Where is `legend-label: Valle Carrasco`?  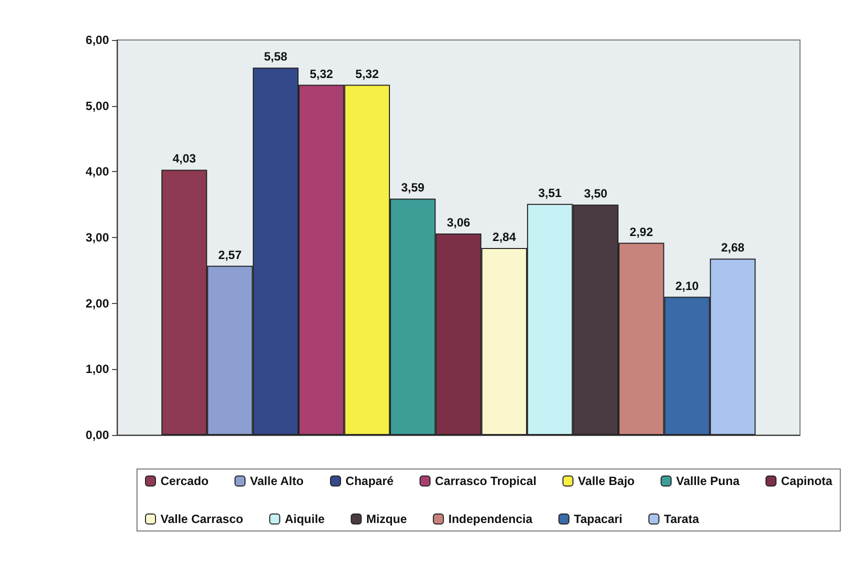
legend-label: Valle Carrasco is located at coordinates (202, 519).